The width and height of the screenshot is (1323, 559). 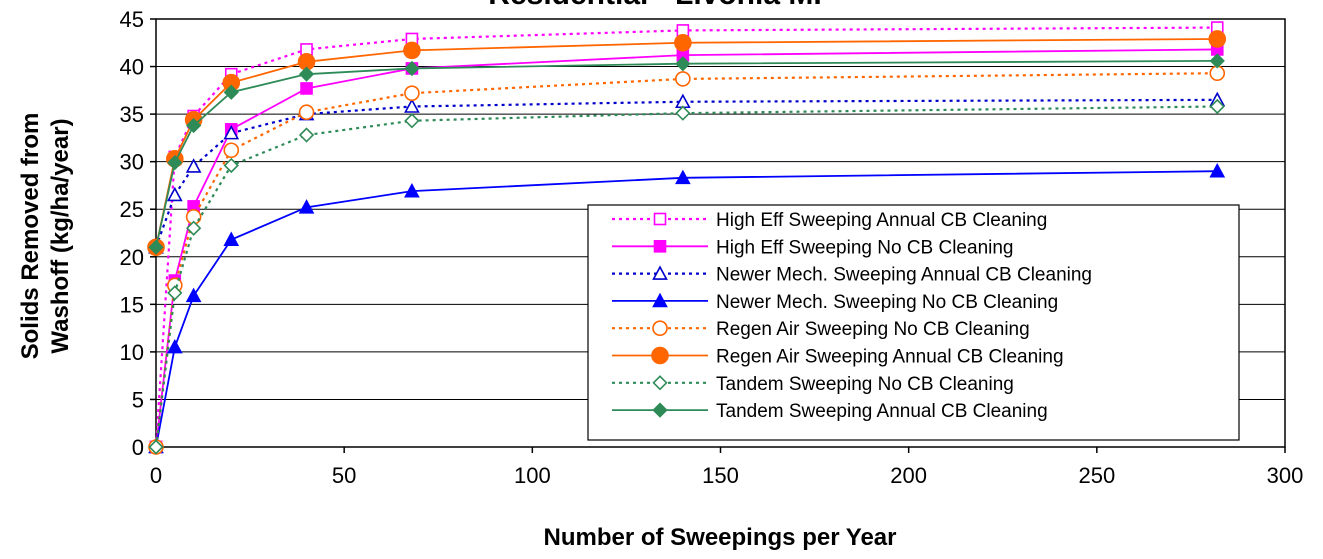 I want to click on legend-item: High Eff Sweeping No CB Cleaning, so click(x=813, y=247).